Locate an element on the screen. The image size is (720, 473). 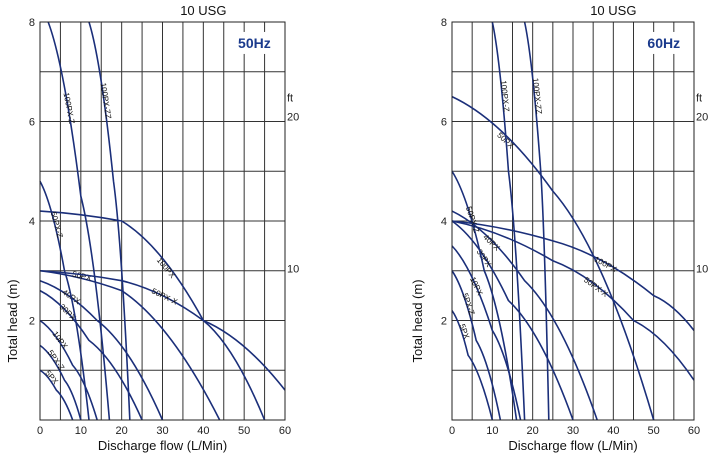
curve-100px is located at coordinates (573, 275).